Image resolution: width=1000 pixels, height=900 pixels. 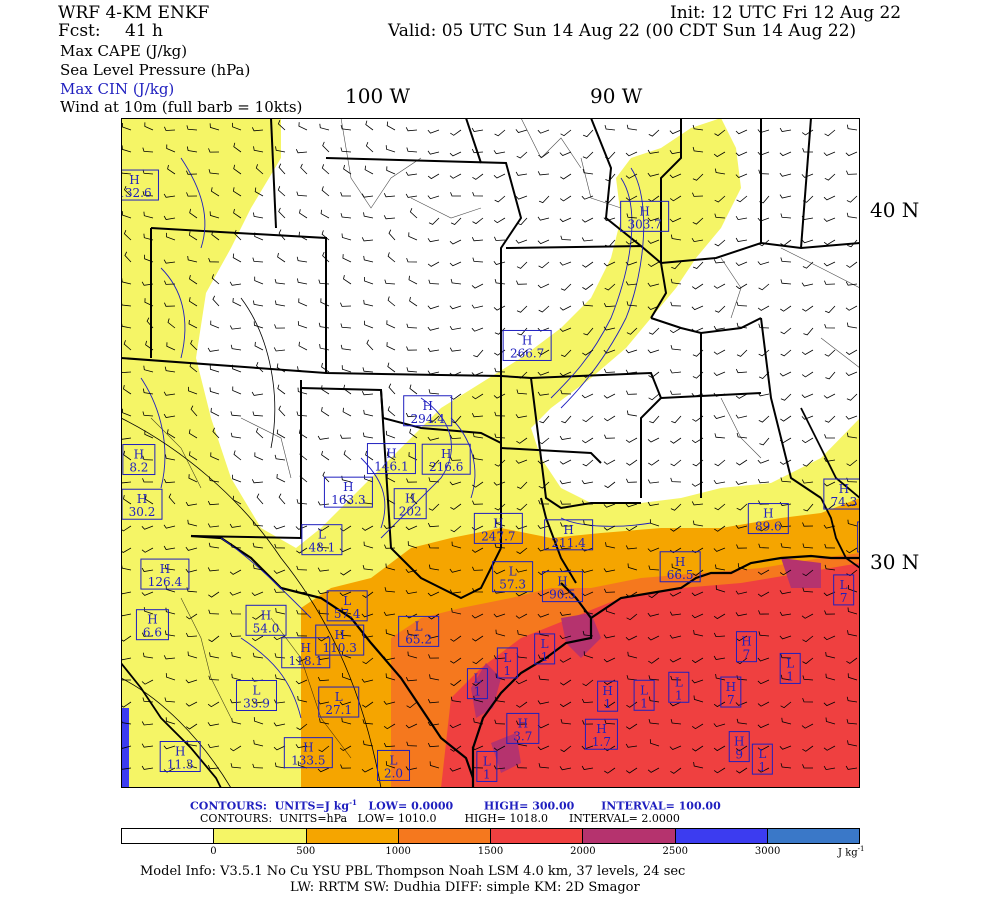 I want to click on pressure-center-low: L1, so click(x=762, y=759).